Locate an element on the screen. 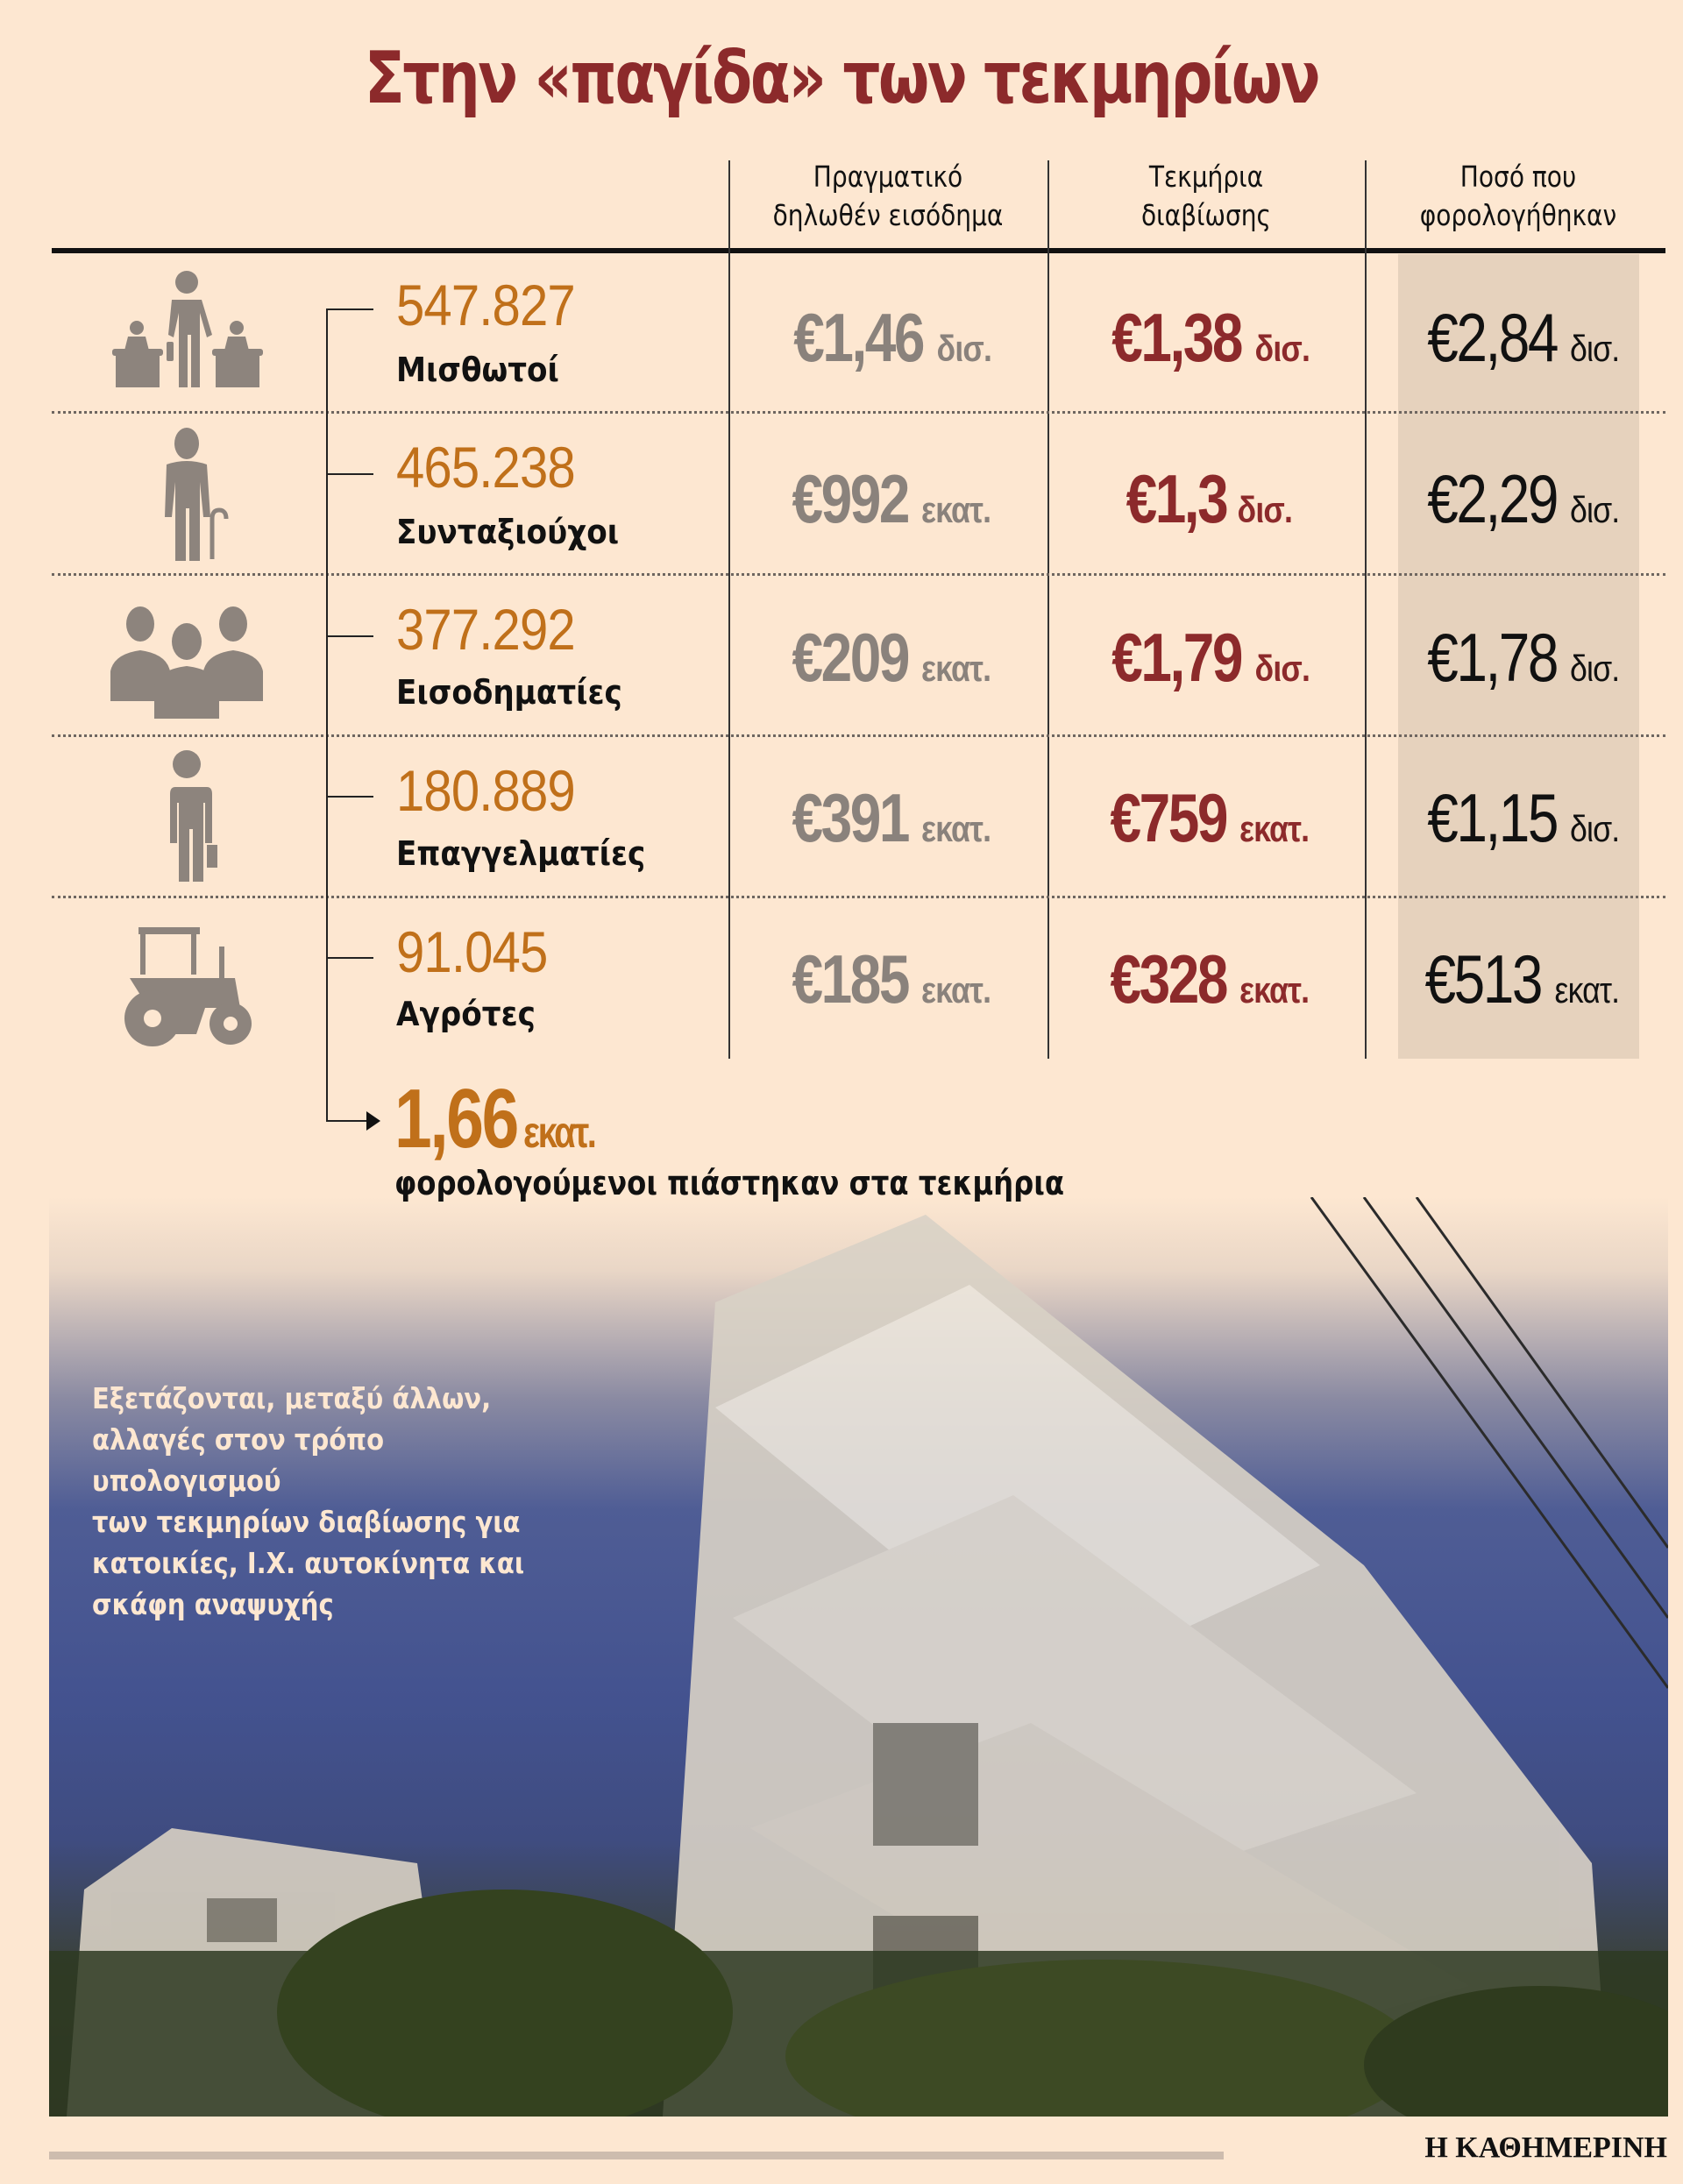  row-label: Αγρότες is located at coordinates (466, 1014).